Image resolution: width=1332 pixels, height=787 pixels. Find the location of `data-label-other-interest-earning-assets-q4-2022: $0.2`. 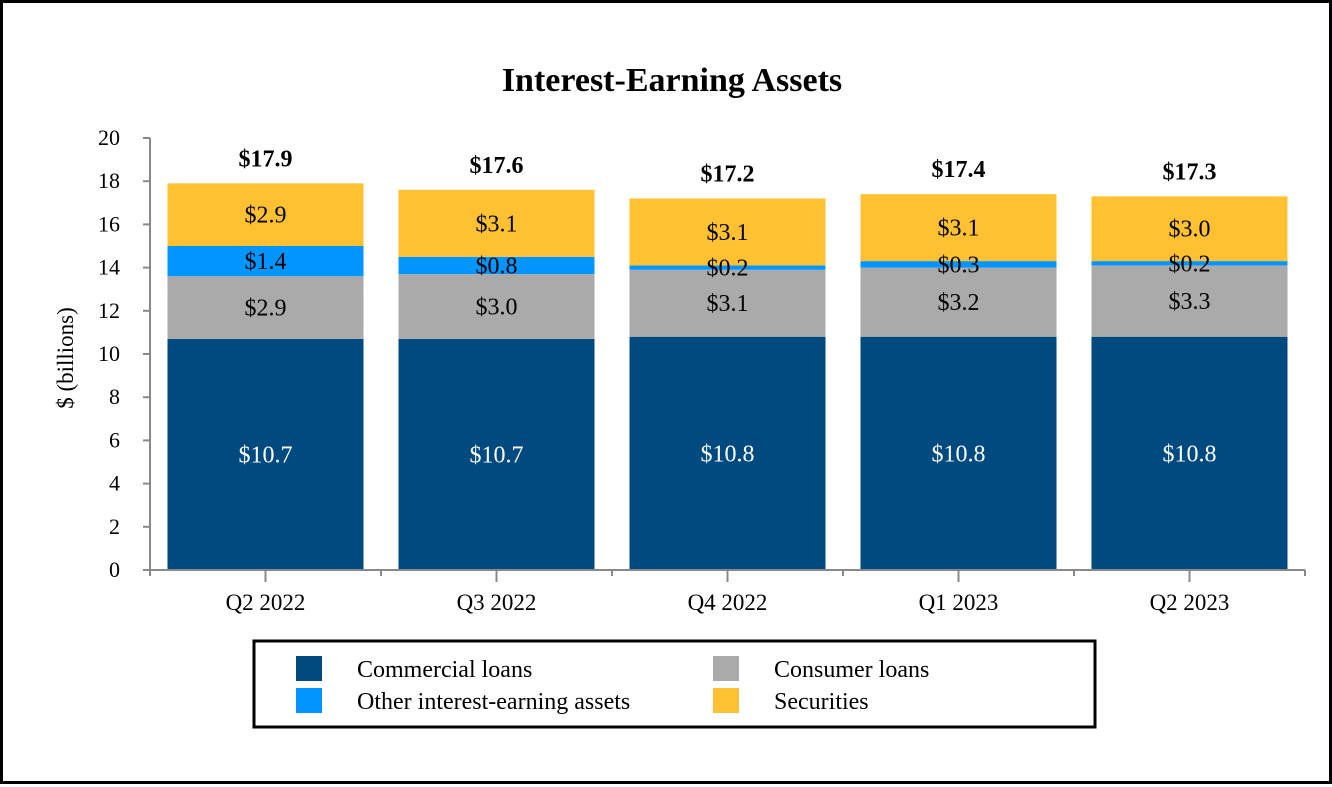

data-label-other-interest-earning-assets-q4-2022: $0.2 is located at coordinates (728, 269).